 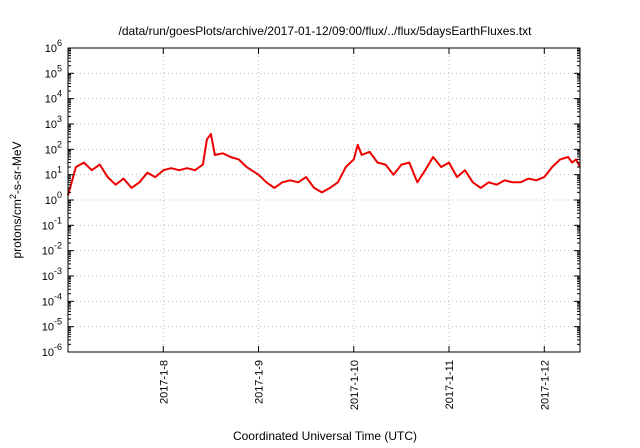 I want to click on x-tick-label: 2017-1-11, so click(x=450, y=384).